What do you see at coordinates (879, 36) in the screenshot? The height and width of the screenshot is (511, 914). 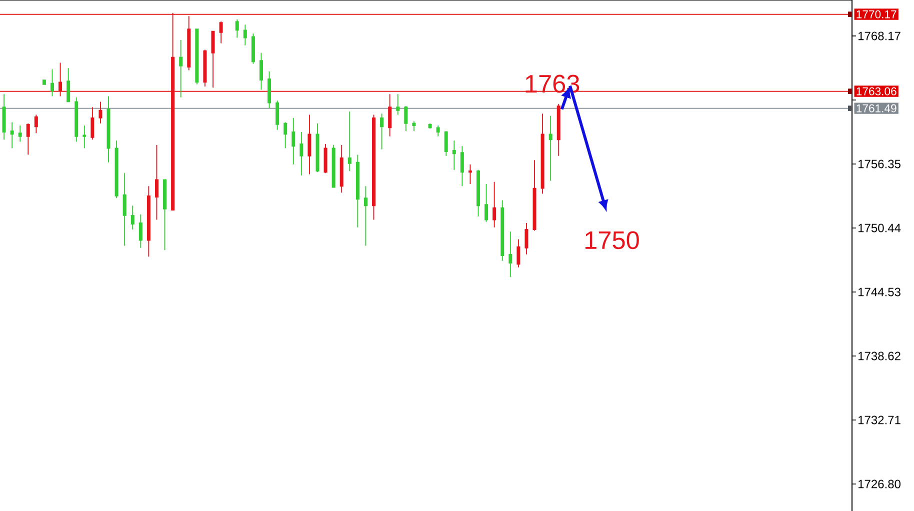 I see `y-tick-label: 1768.17` at bounding box center [879, 36].